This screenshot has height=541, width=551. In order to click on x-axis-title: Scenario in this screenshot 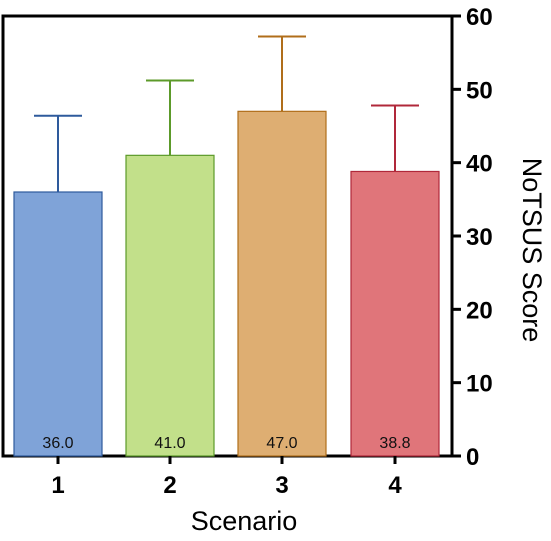, I will do `click(244, 521)`.